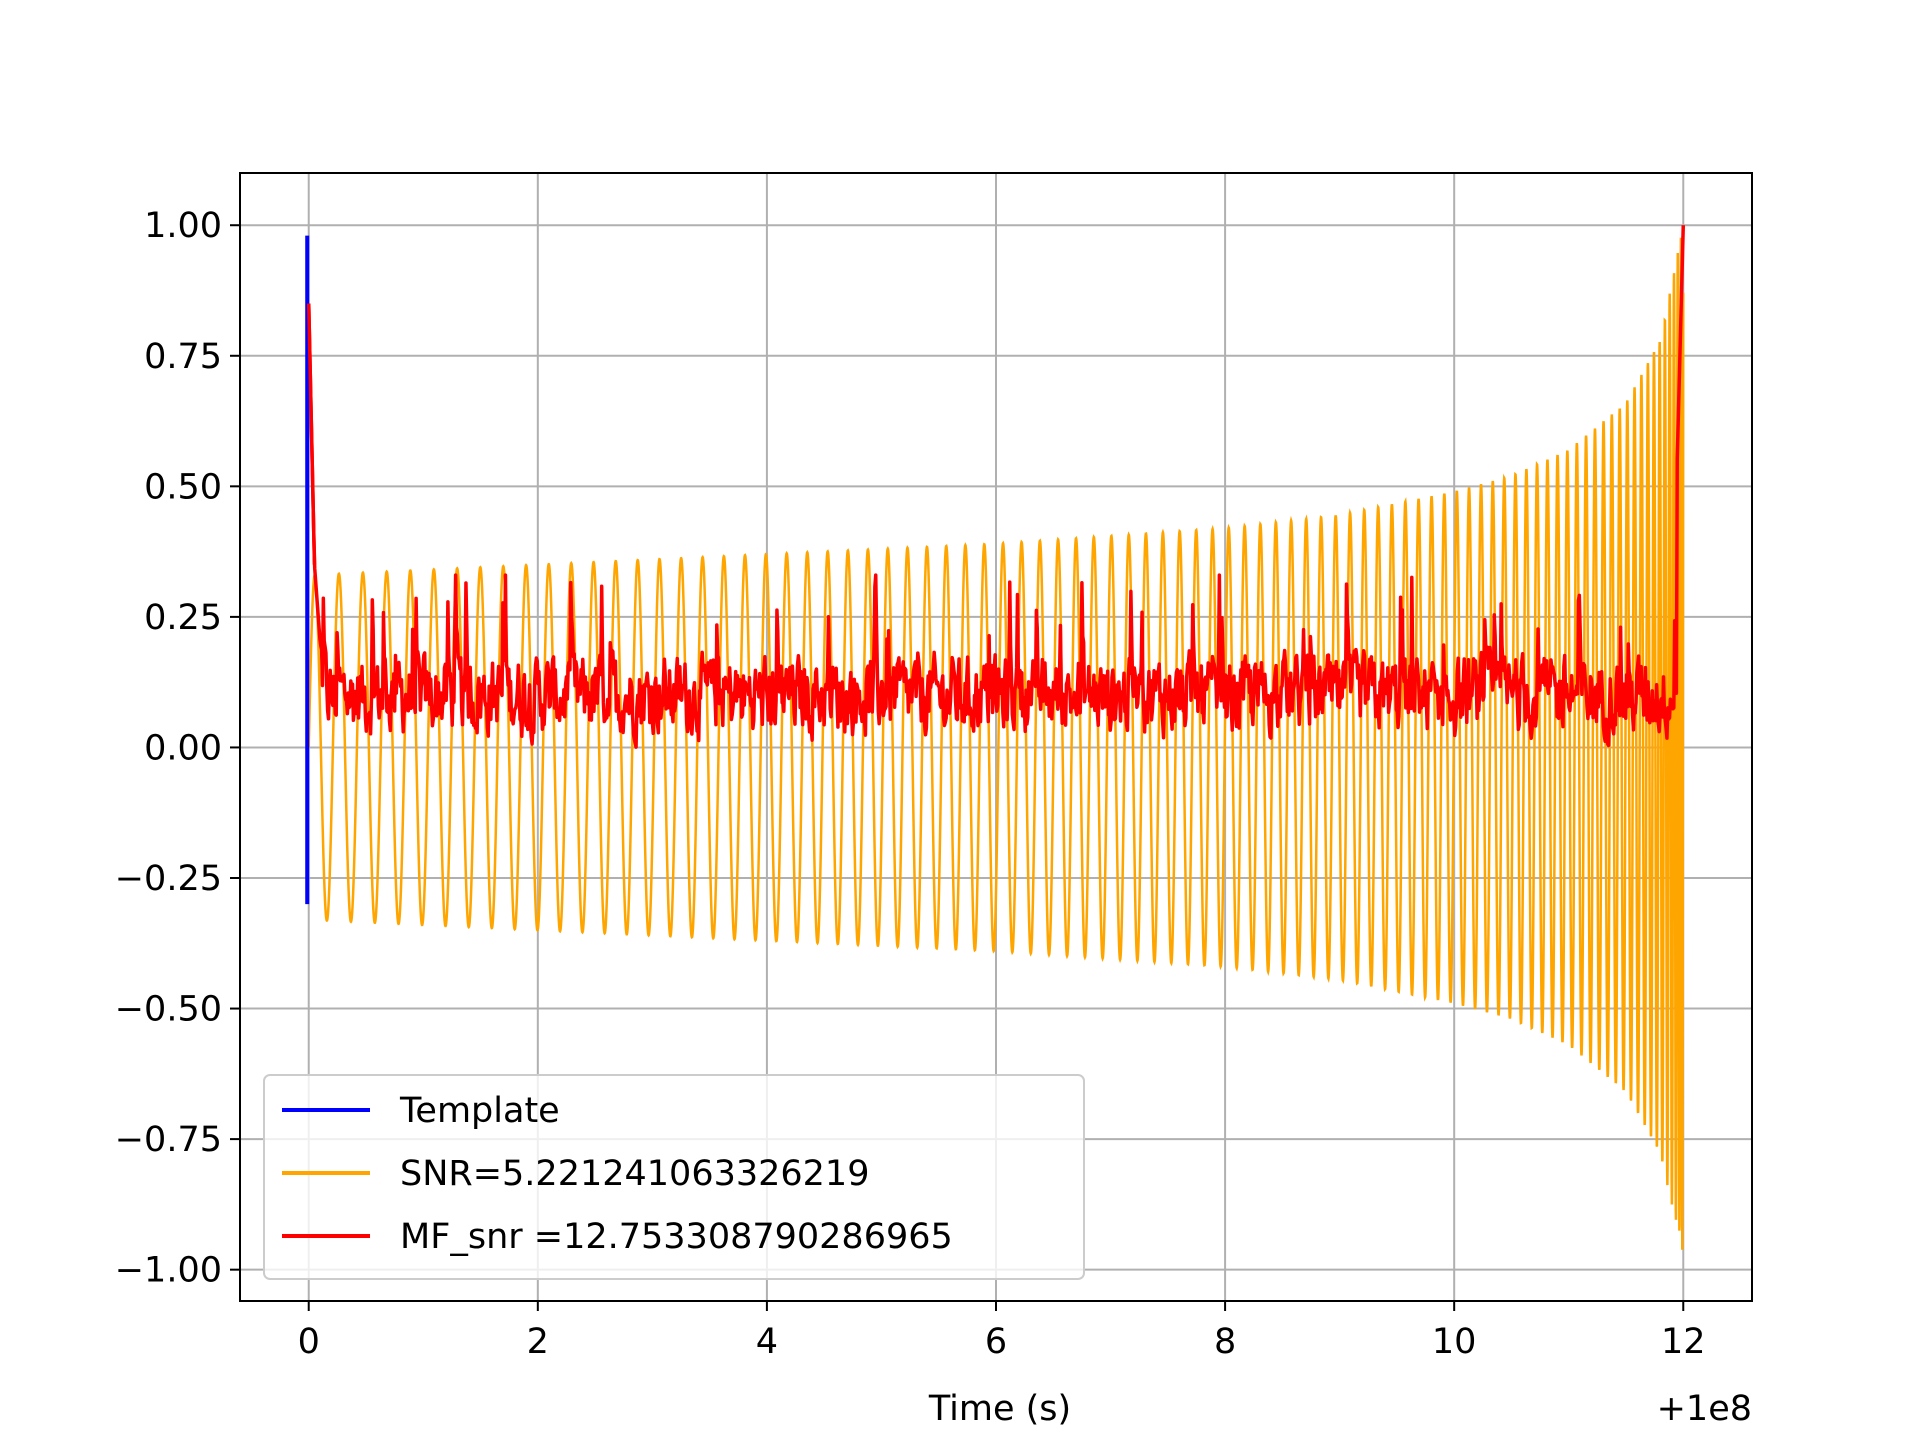  What do you see at coordinates (479, 1111) in the screenshot?
I see `legend-label-template: Template` at bounding box center [479, 1111].